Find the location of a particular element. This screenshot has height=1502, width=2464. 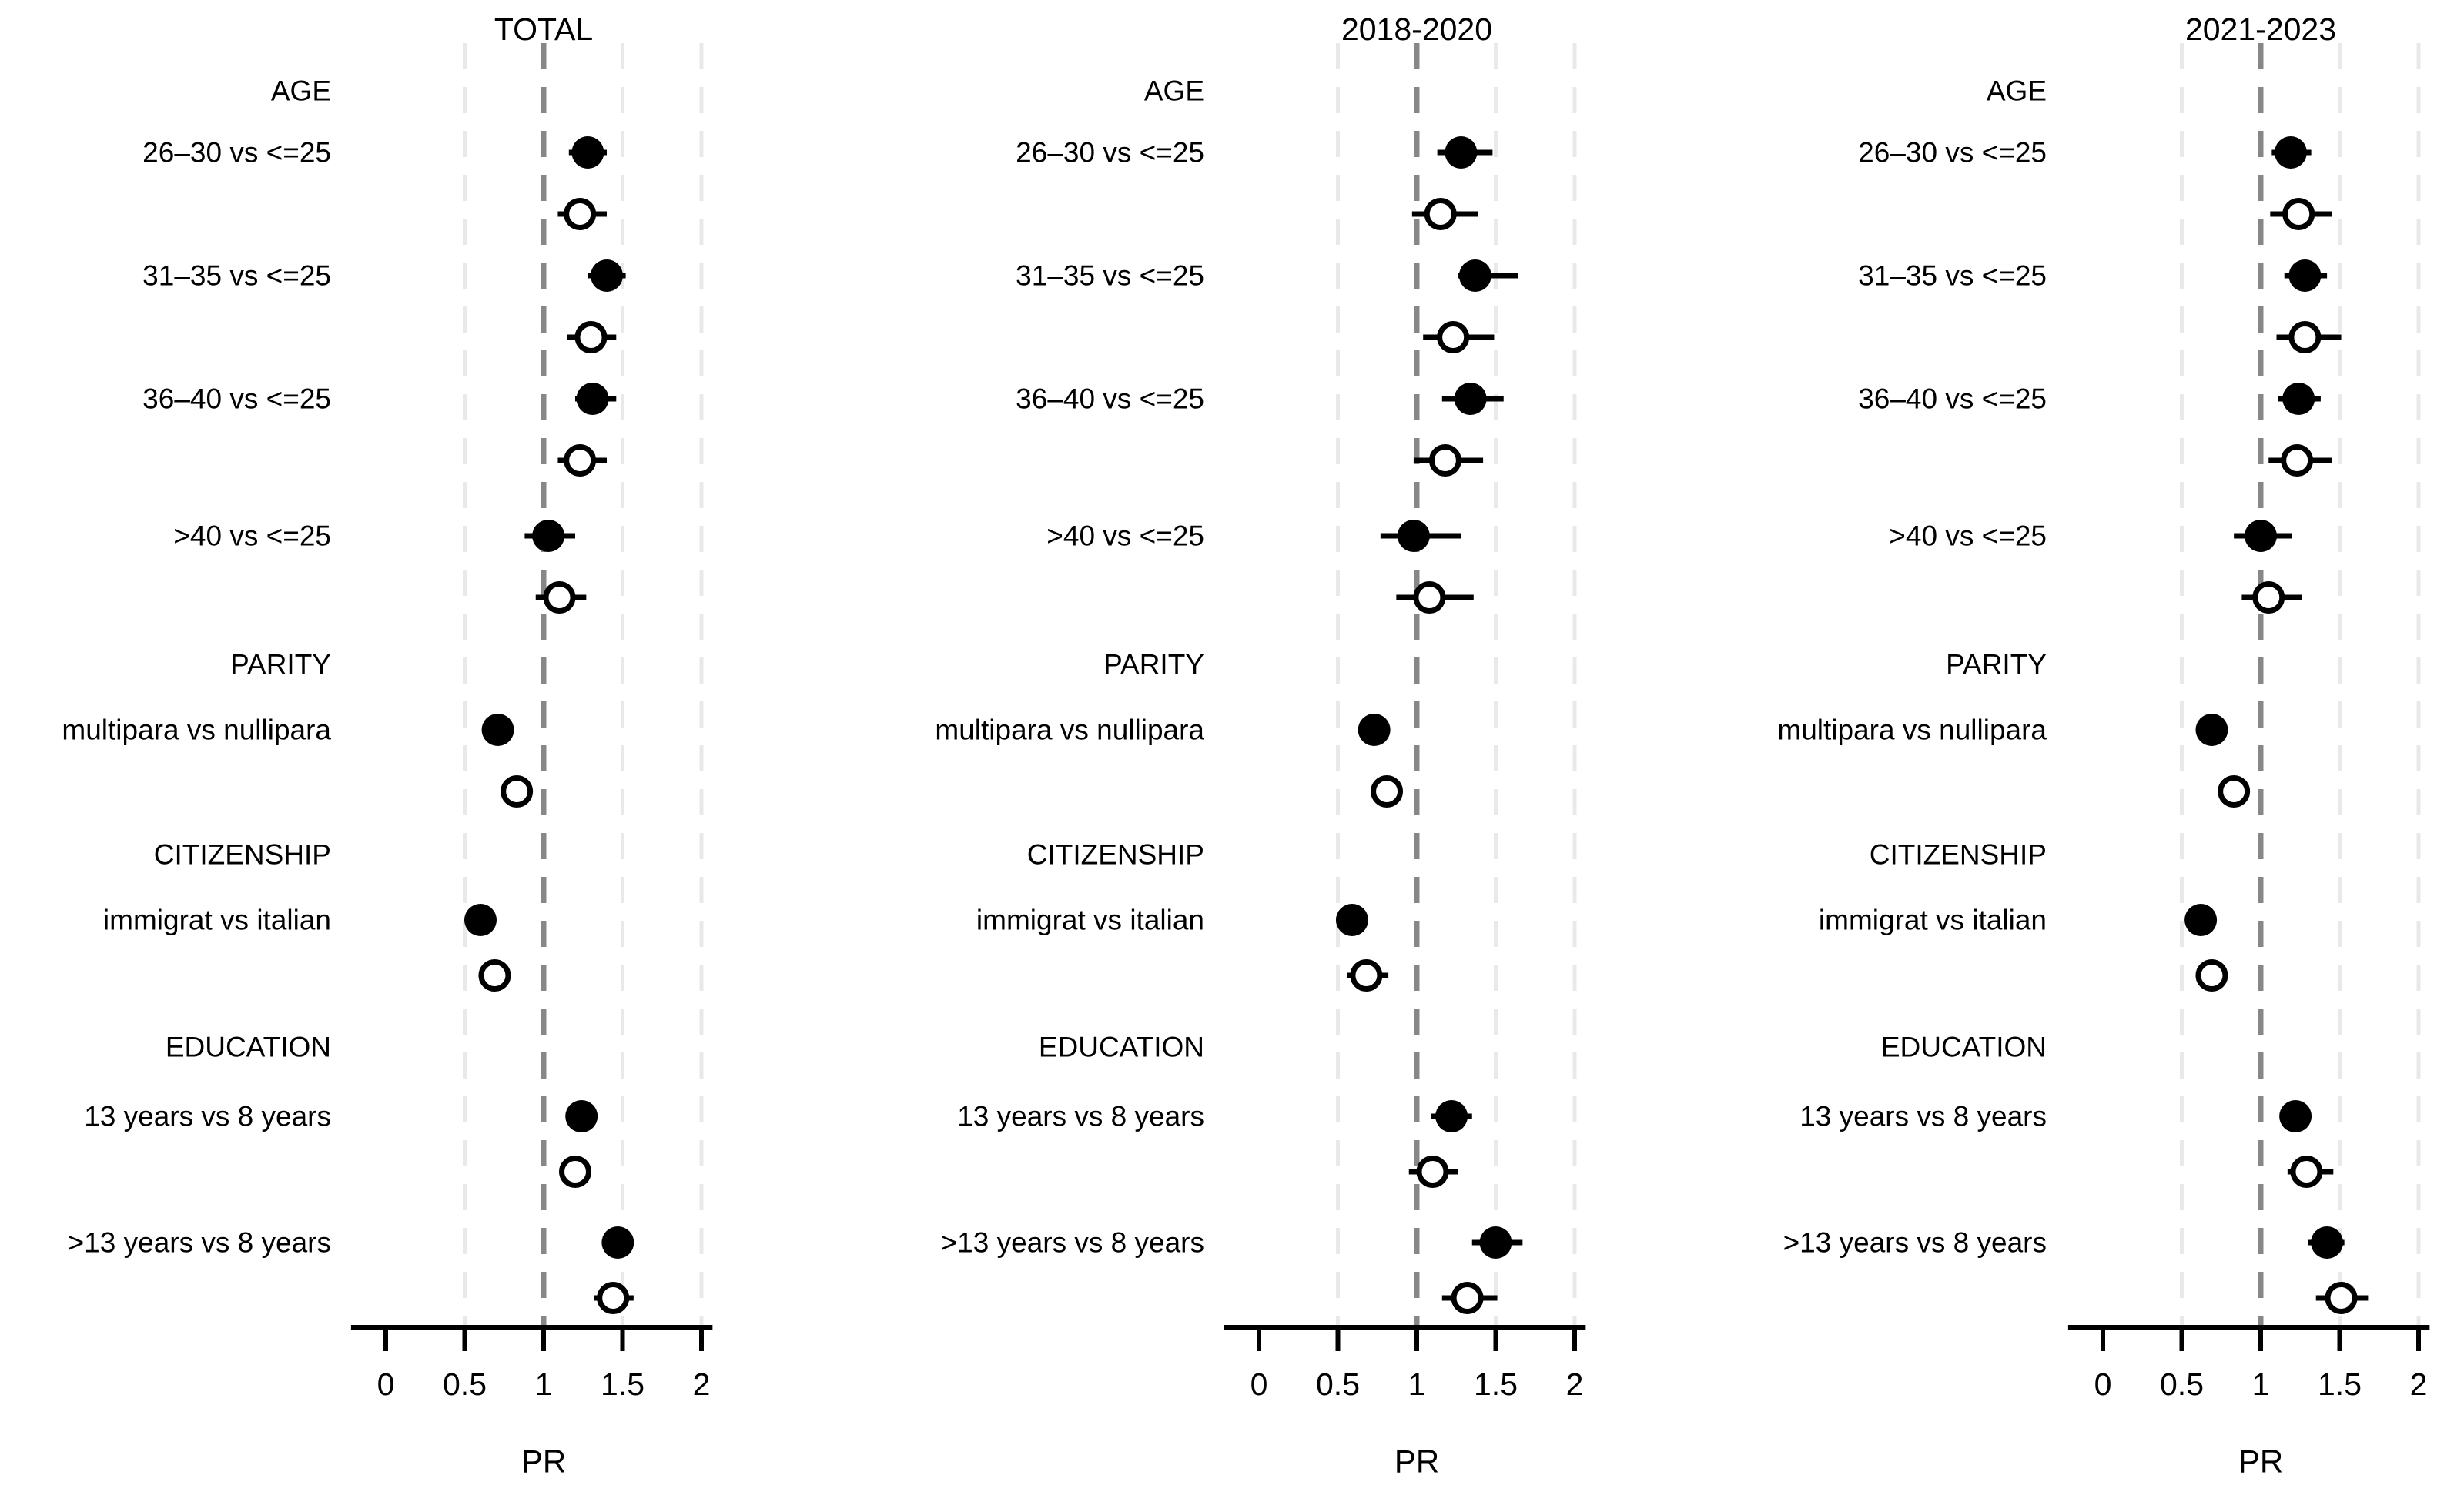

panel-title: 2018-2020 is located at coordinates (1416, 29).